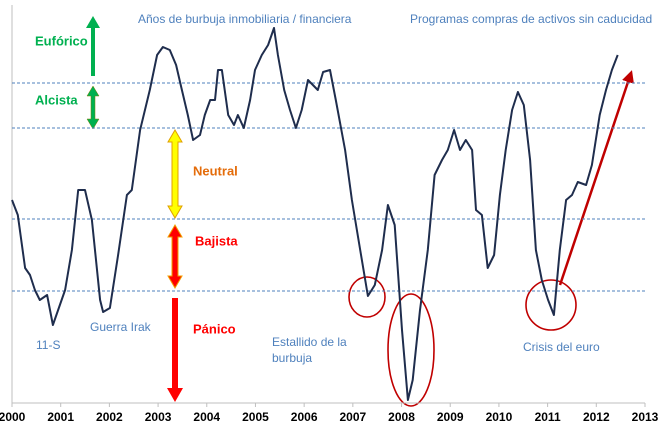 This screenshot has width=660, height=431. Describe the element at coordinates (109, 417) in the screenshot. I see `x-tick-label: 2002` at that location.